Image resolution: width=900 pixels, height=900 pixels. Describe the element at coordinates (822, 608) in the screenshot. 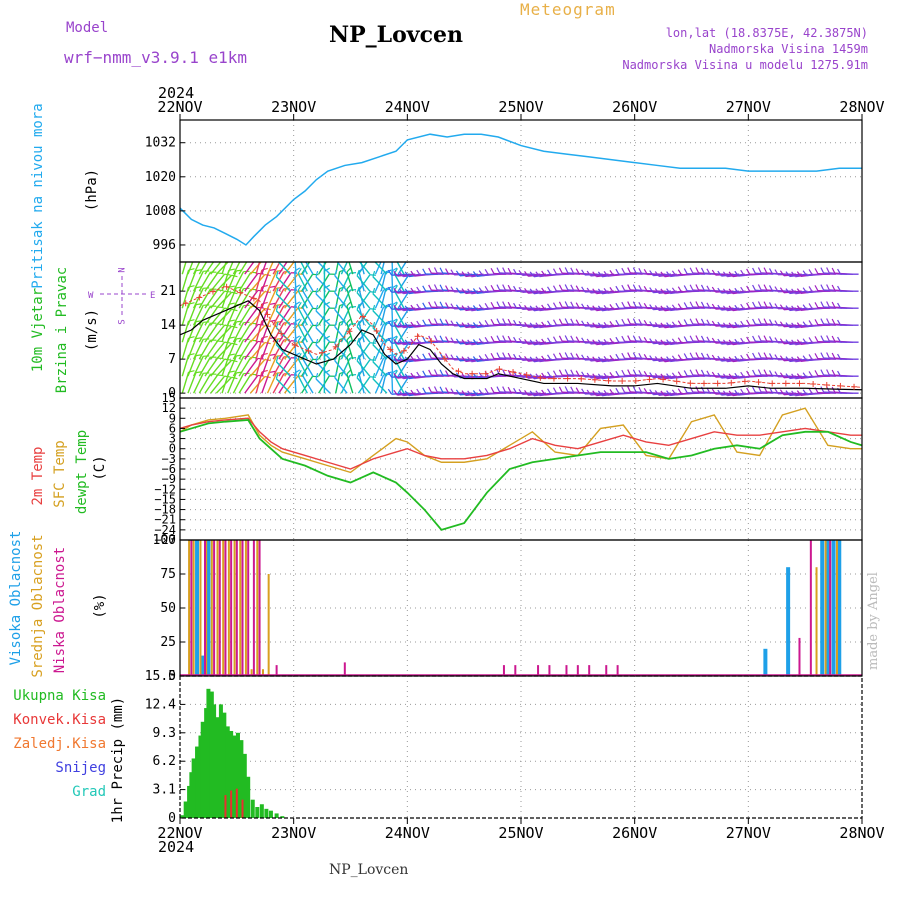

I see `high-cloud-bar` at that location.